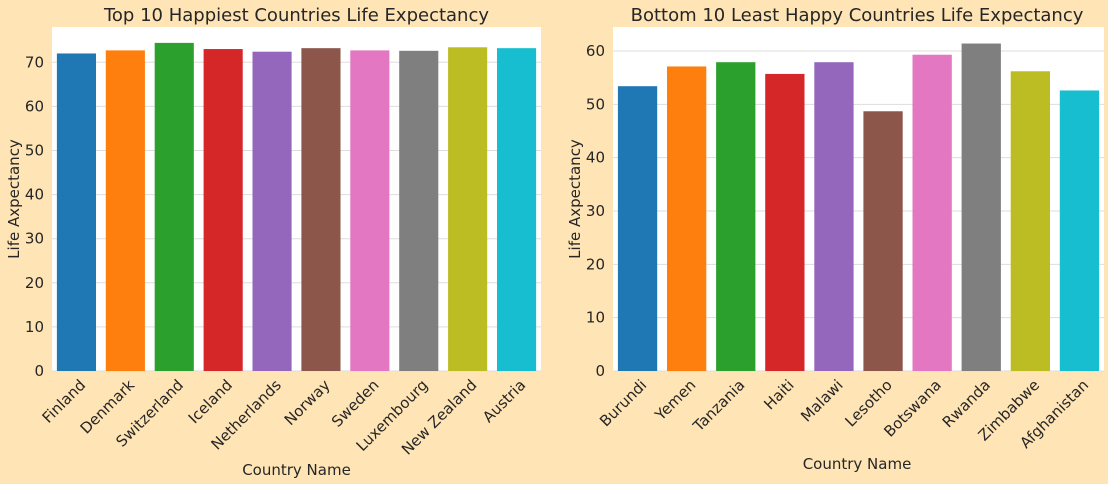 The width and height of the screenshot is (1108, 484). What do you see at coordinates (857, 464) in the screenshot?
I see `right-x-axis-label: Country Name` at bounding box center [857, 464].